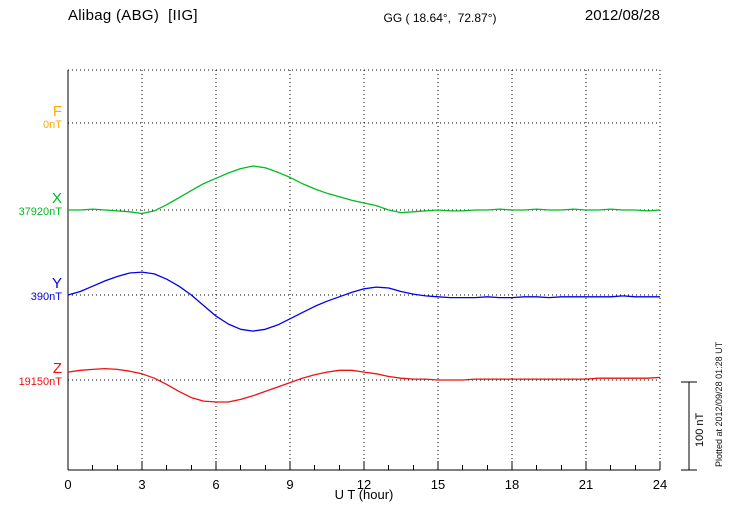  What do you see at coordinates (440, 18) in the screenshot?
I see `gg-coordinates: GG ( 18.64°, 72.87°)` at bounding box center [440, 18].